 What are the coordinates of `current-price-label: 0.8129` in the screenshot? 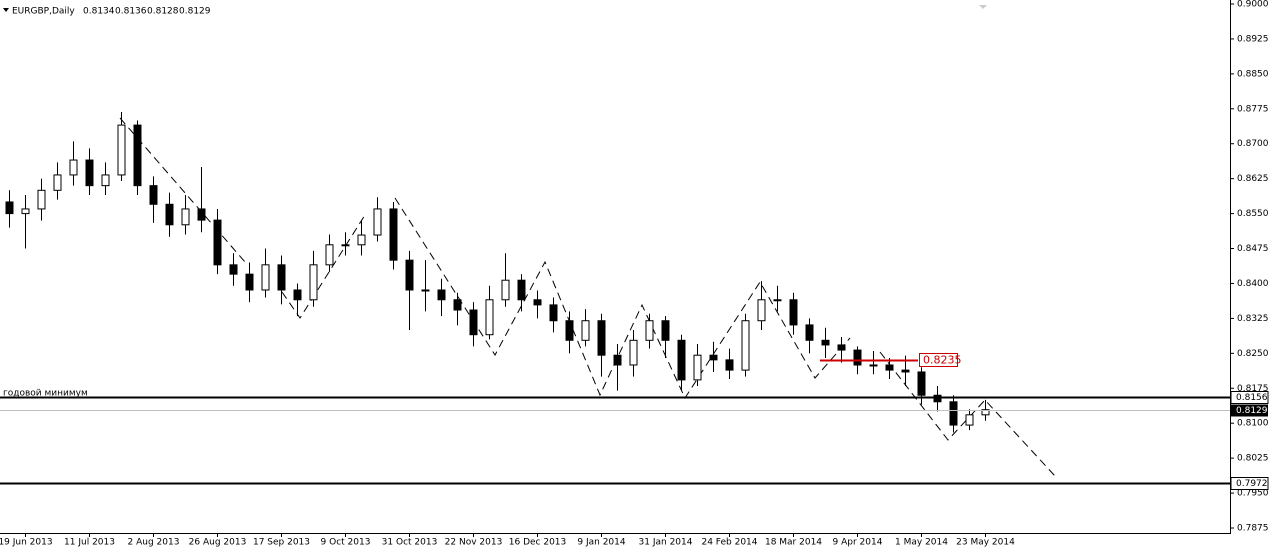 It's located at (1252, 411).